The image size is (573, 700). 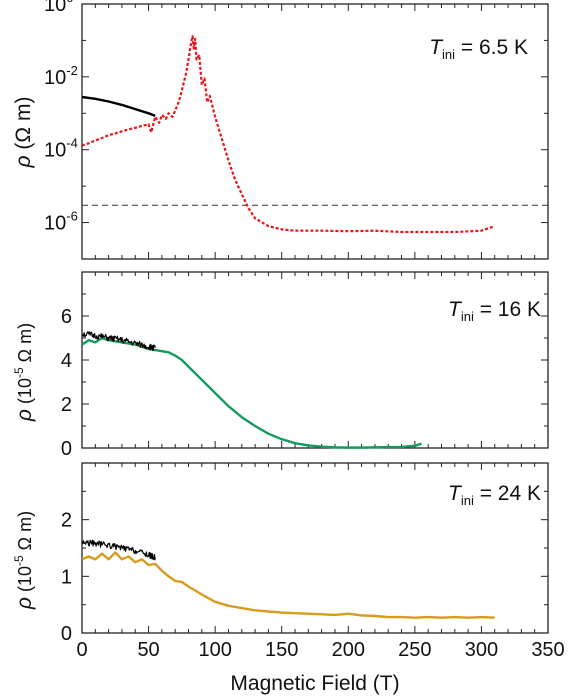 I want to click on x-tick-label: 150, so click(x=281, y=650).